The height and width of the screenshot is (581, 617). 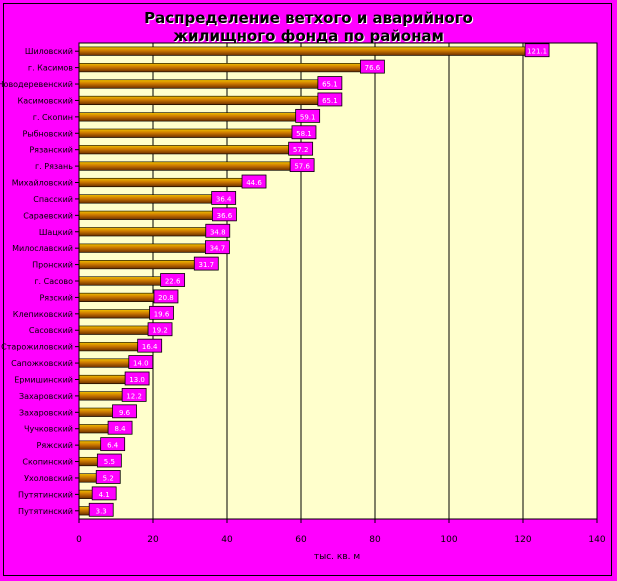 I want to click on x-tick-label: 20, so click(x=153, y=540).